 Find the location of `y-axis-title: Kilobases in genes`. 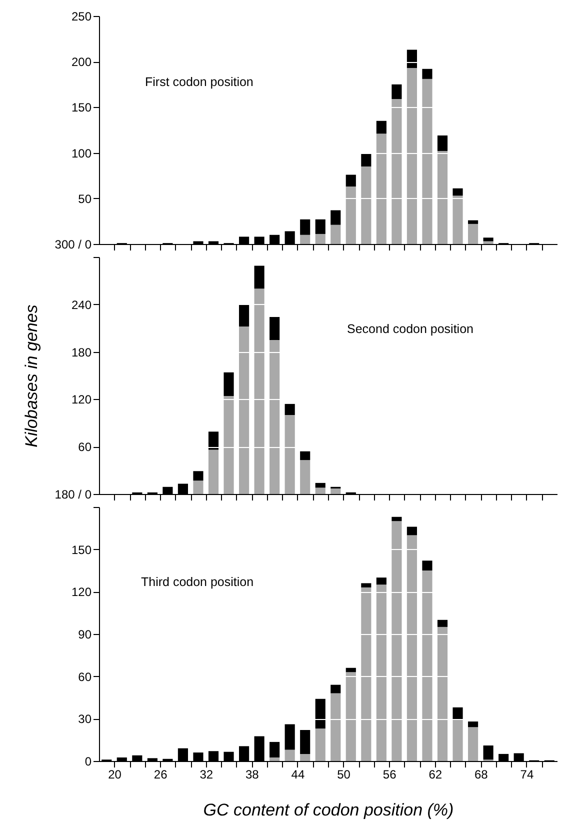

y-axis-title: Kilobases in genes is located at coordinates (31, 376).